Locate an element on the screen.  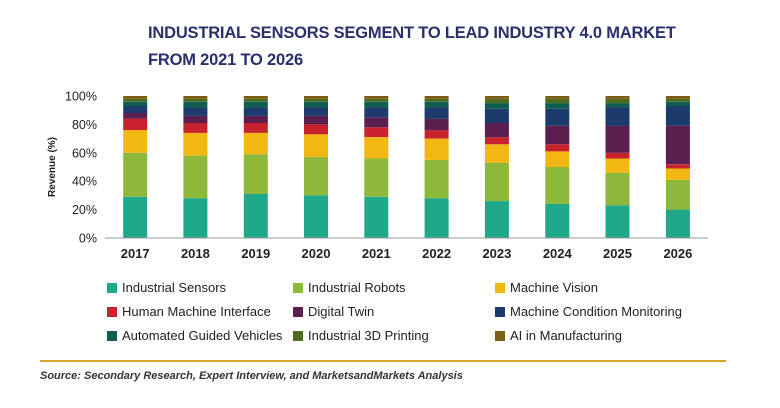
y-tick-label: 40% is located at coordinates (84, 182).